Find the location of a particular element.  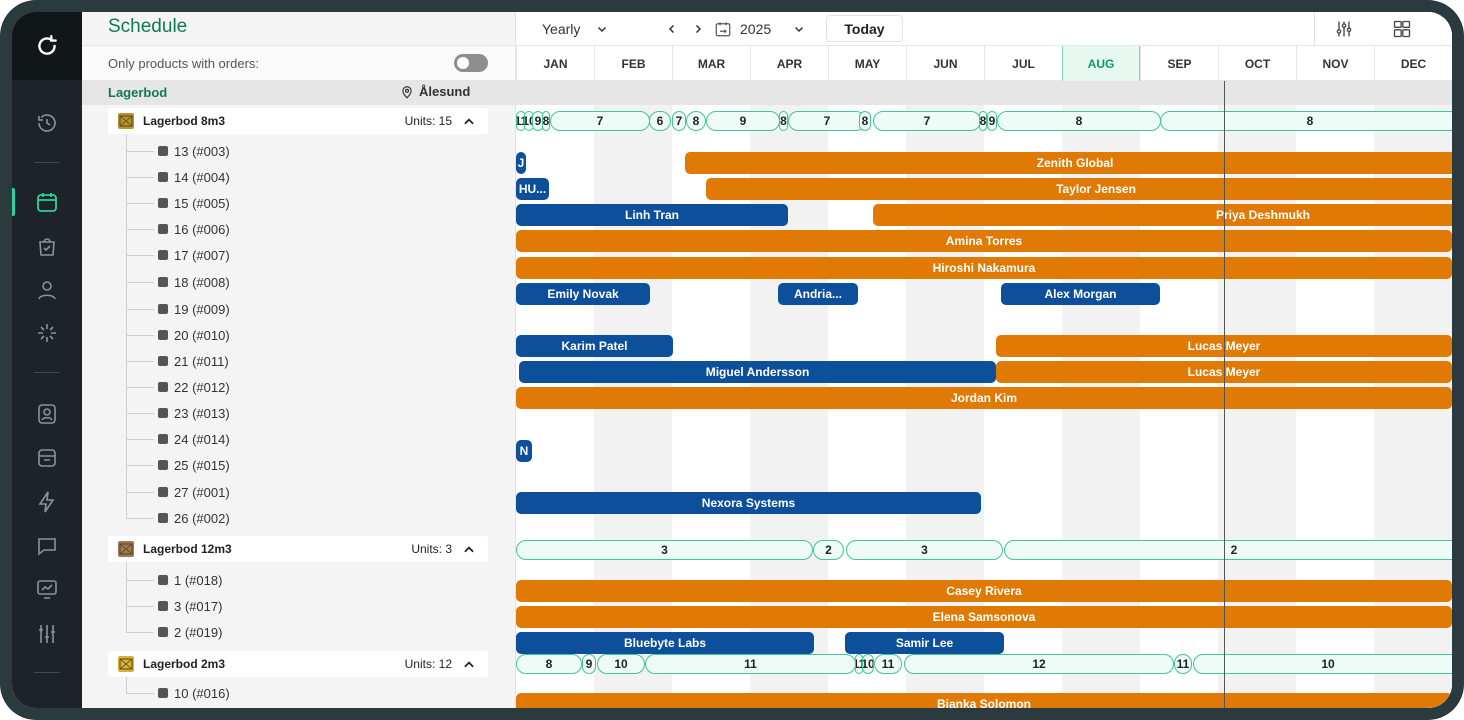

month-jul: JUL is located at coordinates (1023, 63).